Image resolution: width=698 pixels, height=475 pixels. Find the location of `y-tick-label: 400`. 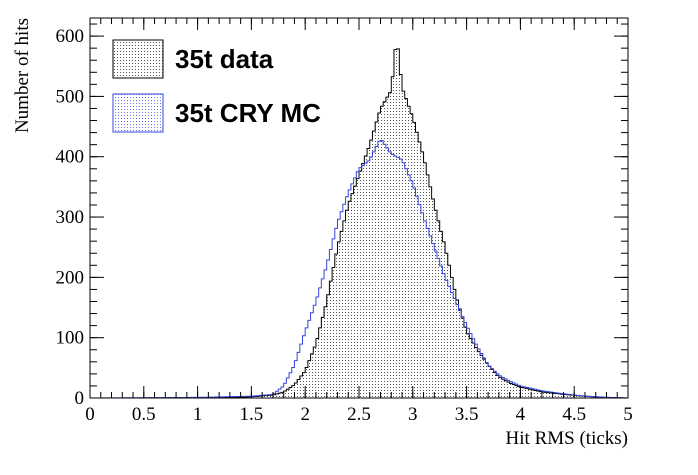

y-tick-label: 400 is located at coordinates (70, 157).